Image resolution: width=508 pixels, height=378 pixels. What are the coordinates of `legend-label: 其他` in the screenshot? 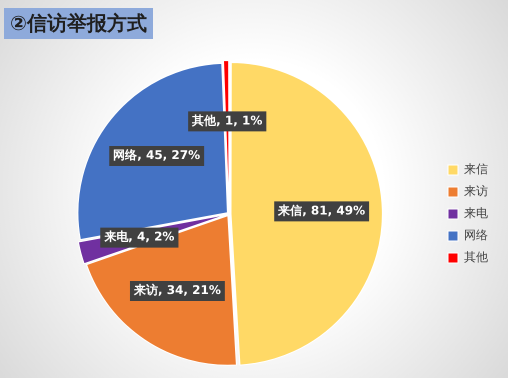 It's located at (476, 257).